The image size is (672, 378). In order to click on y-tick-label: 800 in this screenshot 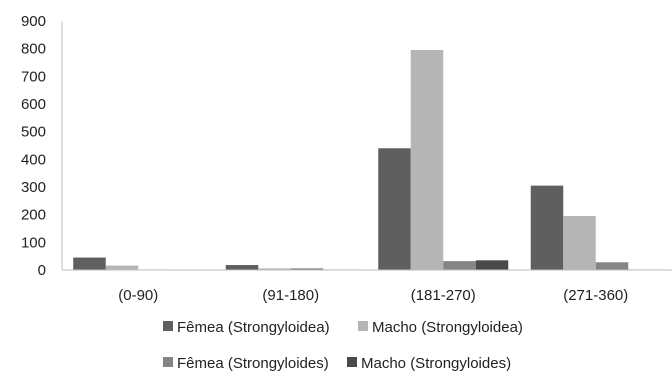, I will do `click(33, 49)`.